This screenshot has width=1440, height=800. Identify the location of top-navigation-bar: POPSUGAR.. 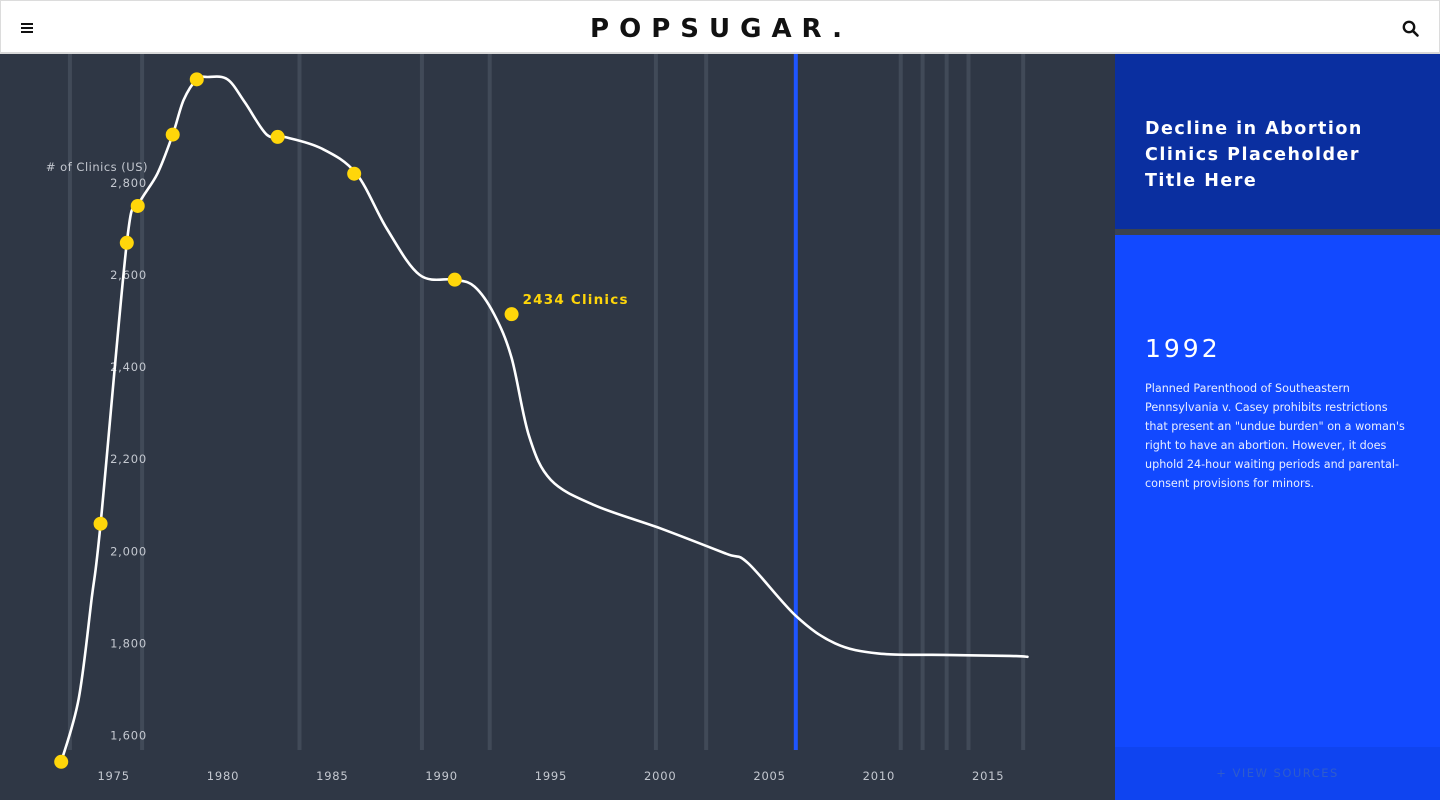
(720, 27).